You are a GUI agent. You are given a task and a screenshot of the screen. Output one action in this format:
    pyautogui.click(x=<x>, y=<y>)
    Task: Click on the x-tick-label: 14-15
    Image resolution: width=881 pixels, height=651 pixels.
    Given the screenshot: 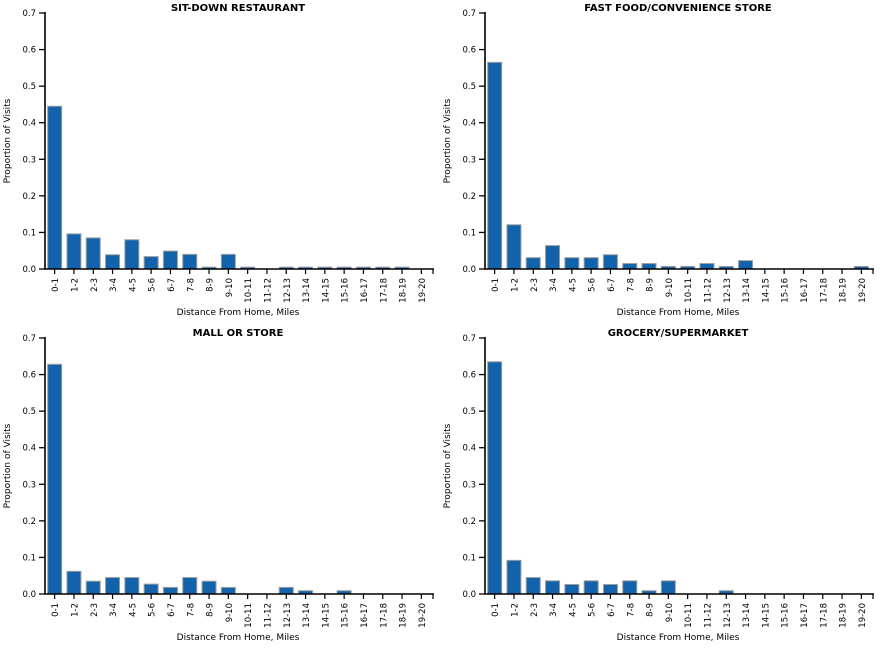 What is the action you would take?
    pyautogui.click(x=326, y=615)
    